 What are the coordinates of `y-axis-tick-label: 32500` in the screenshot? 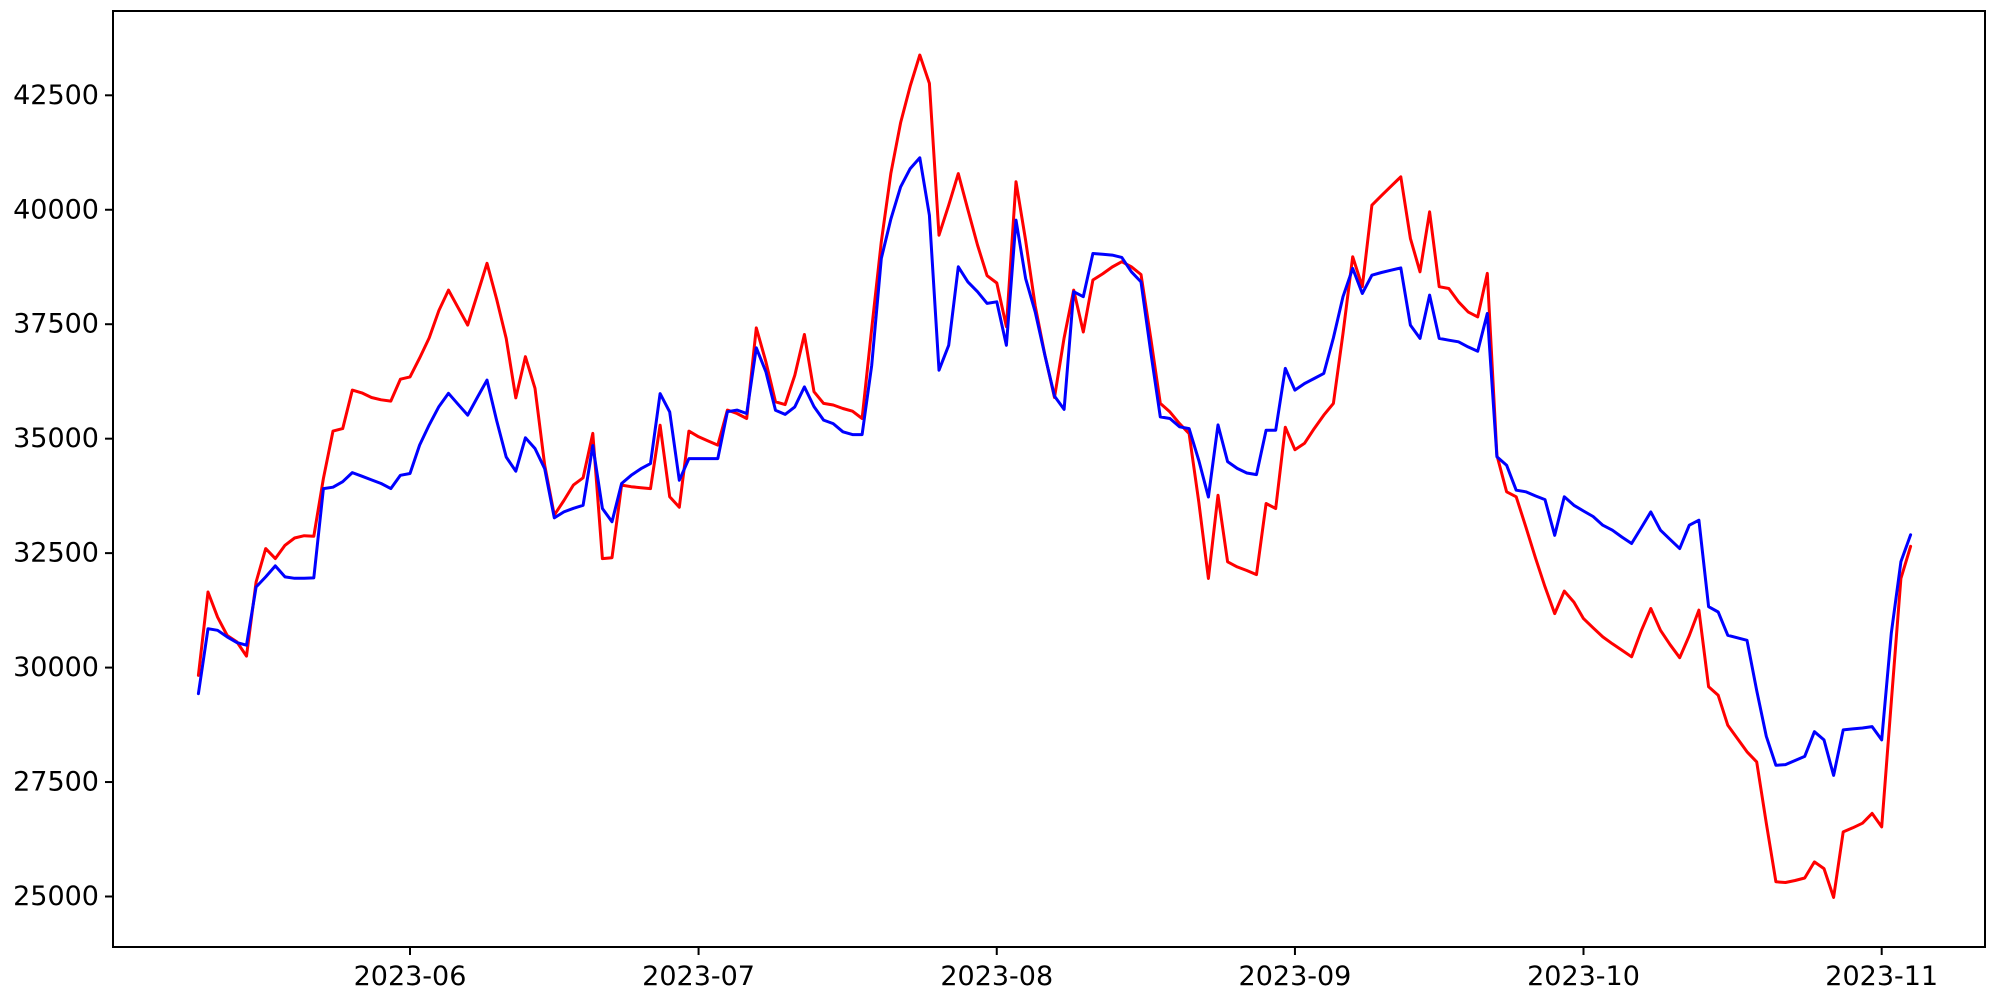 It's located at (56, 553).